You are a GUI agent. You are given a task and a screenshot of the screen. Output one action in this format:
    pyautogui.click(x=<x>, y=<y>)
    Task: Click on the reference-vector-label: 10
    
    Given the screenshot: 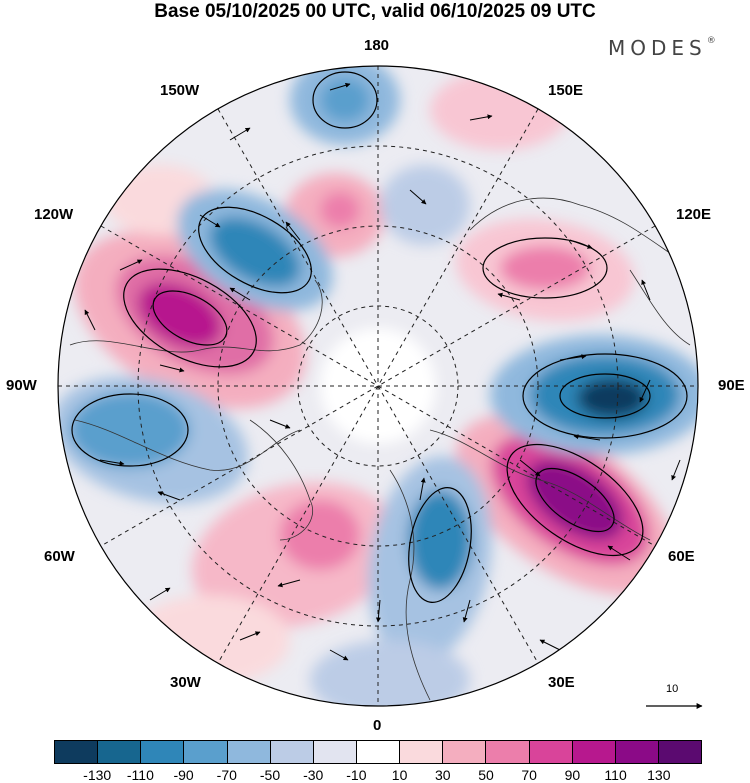 What is the action you would take?
    pyautogui.click(x=672, y=689)
    